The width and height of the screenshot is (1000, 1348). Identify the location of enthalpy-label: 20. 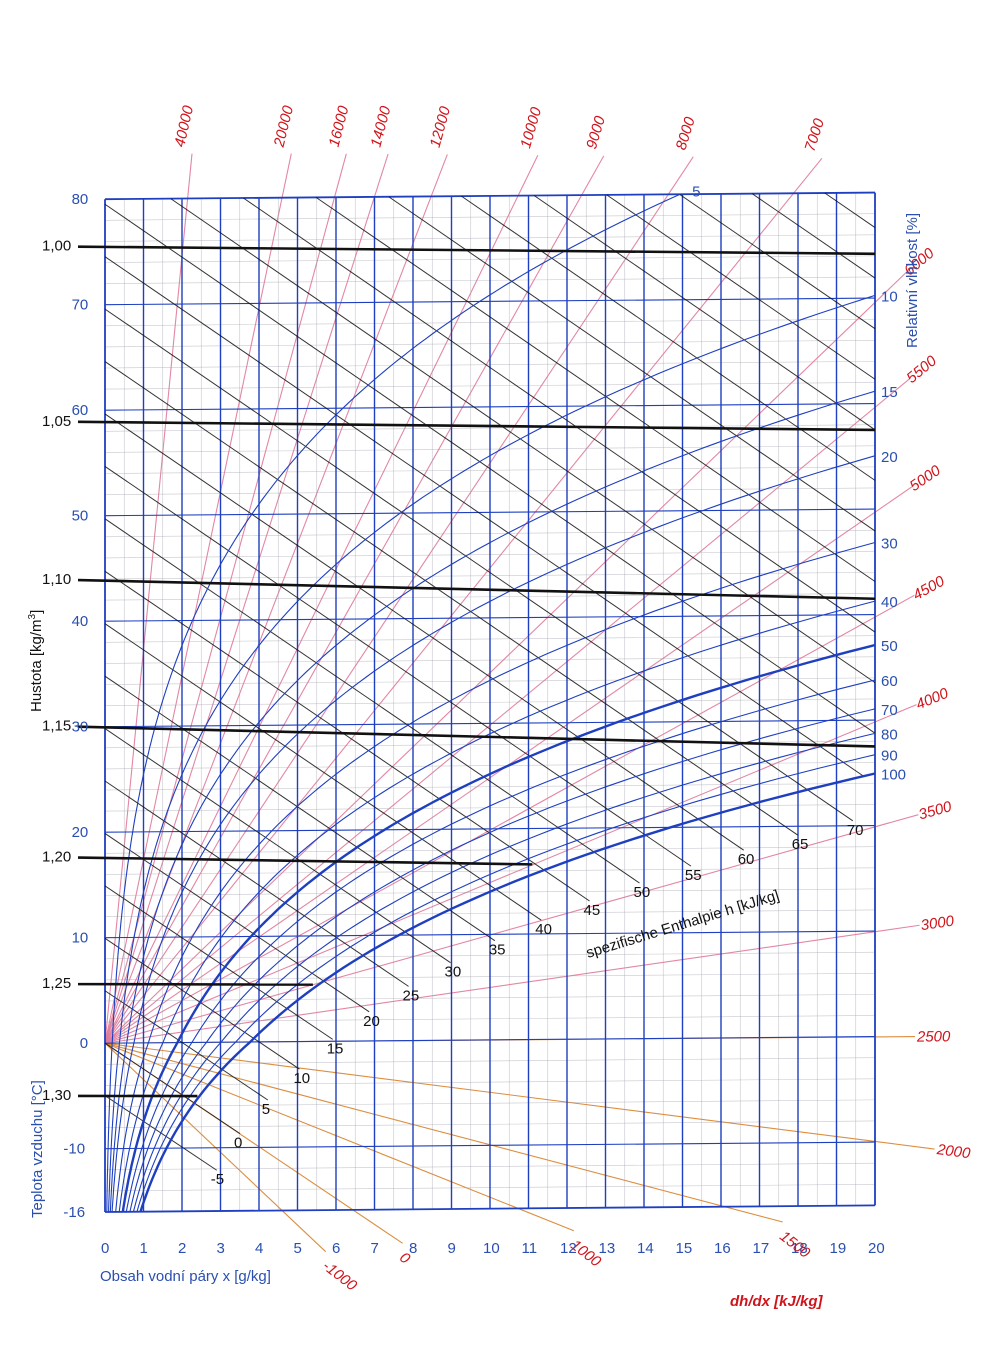
(371, 1021).